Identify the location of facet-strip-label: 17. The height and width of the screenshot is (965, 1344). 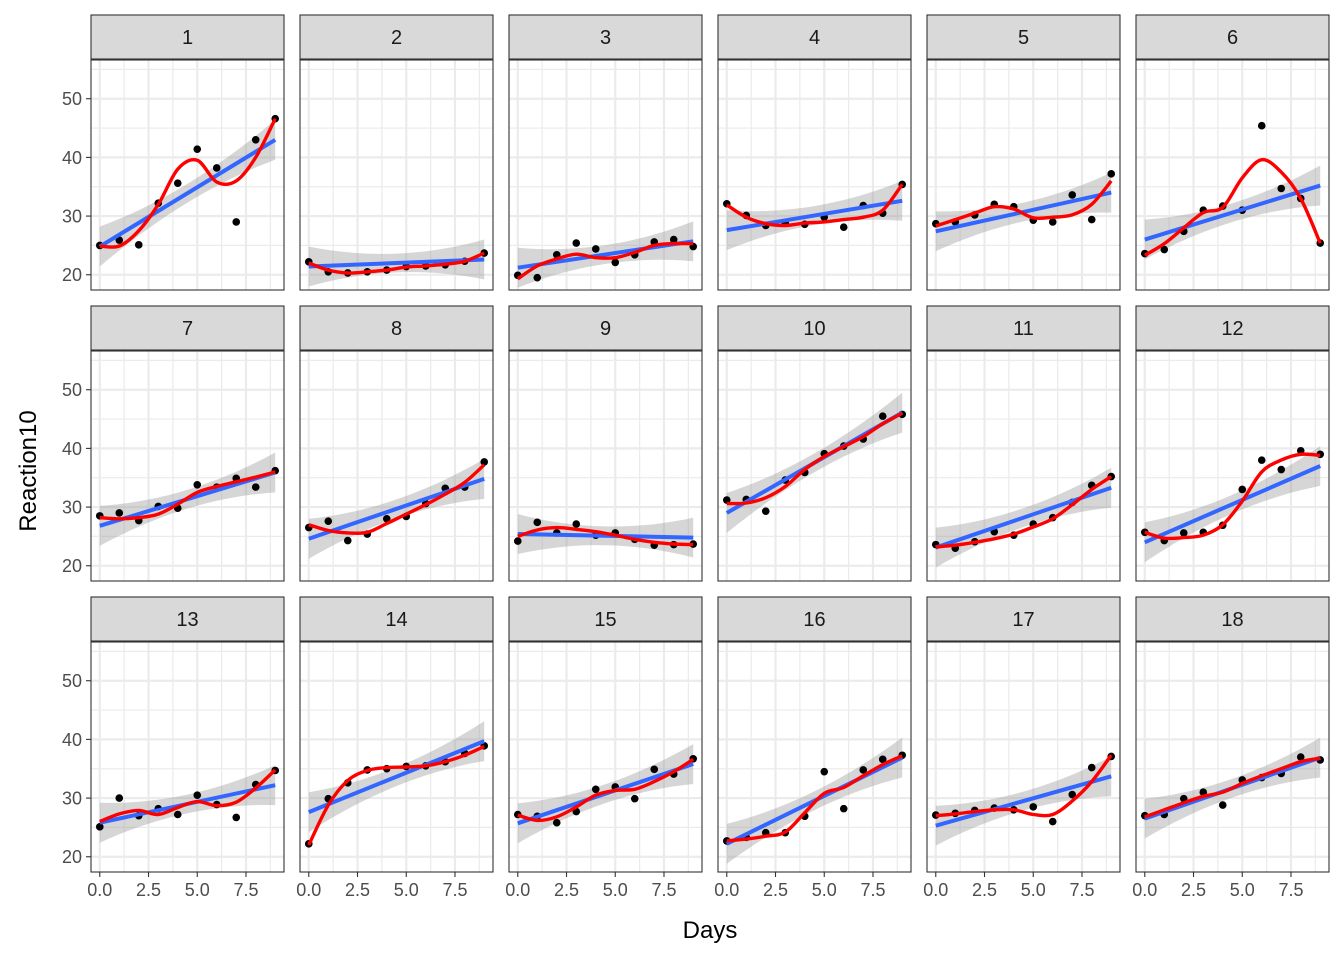
(1023, 620).